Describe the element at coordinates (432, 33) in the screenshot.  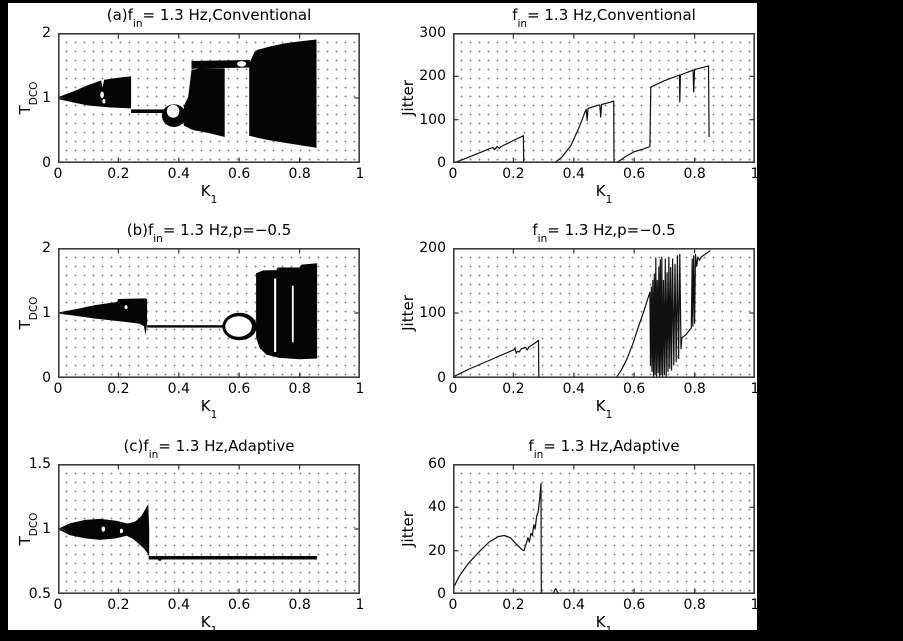
I see `y-tick-label: 300` at that location.